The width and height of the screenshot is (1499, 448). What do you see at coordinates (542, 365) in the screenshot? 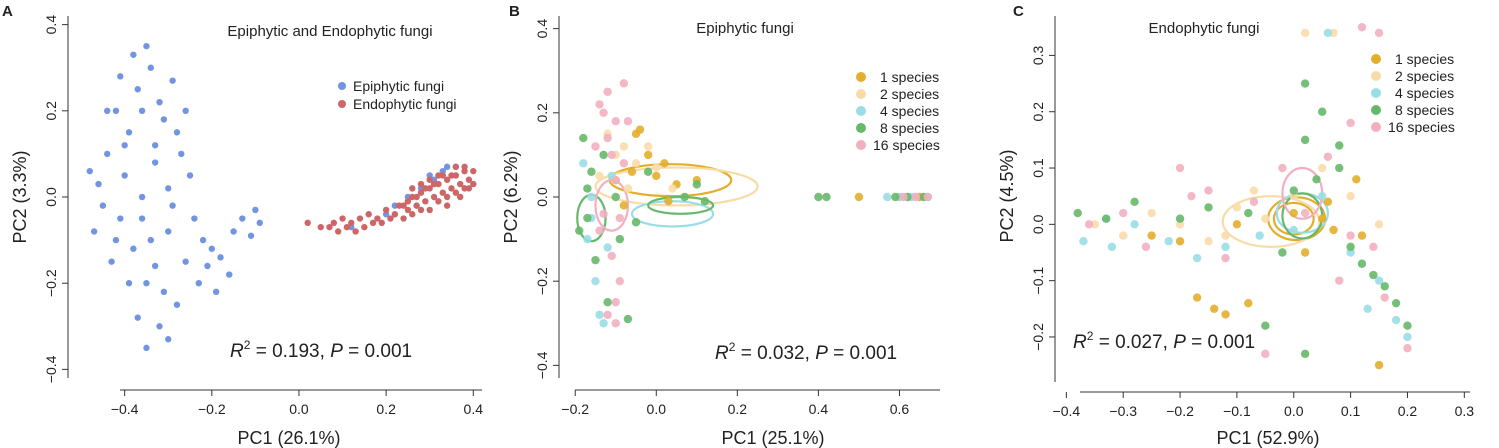
I see `panel-b-y-tick-label: −0.4` at bounding box center [542, 365].